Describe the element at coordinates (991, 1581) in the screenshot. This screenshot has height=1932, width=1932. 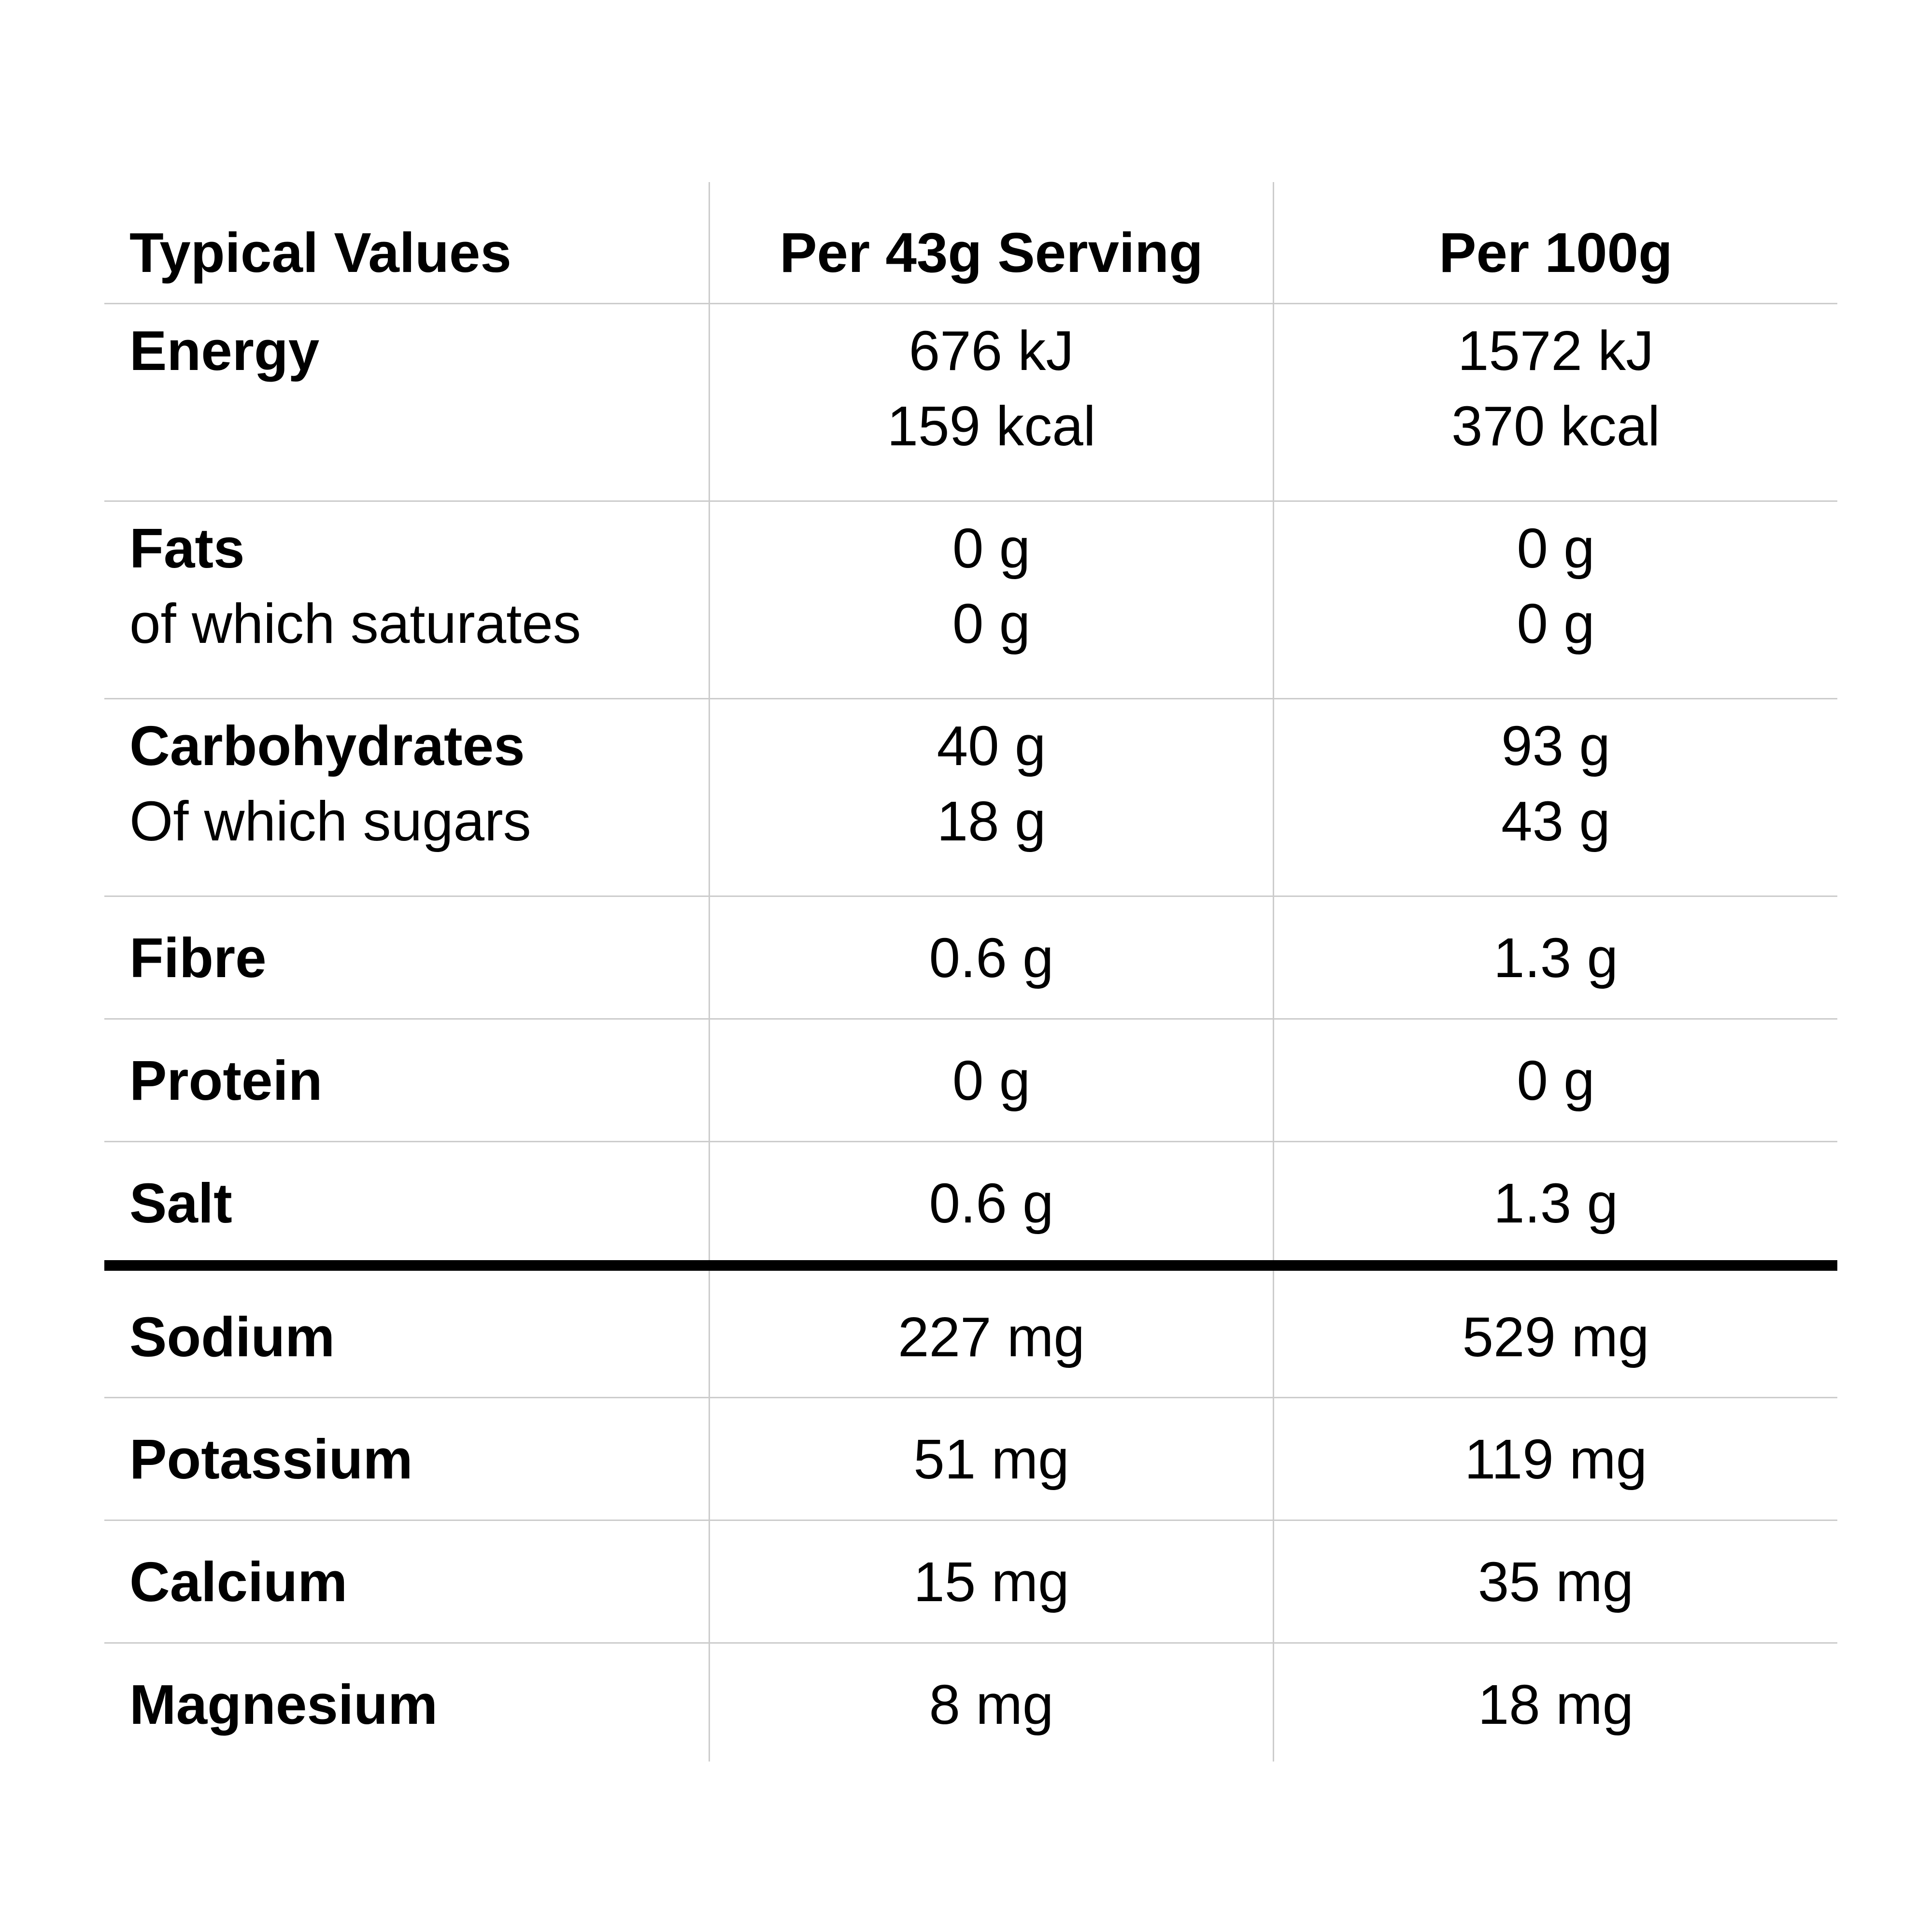
I see `per-serving-value: 15 mg` at that location.